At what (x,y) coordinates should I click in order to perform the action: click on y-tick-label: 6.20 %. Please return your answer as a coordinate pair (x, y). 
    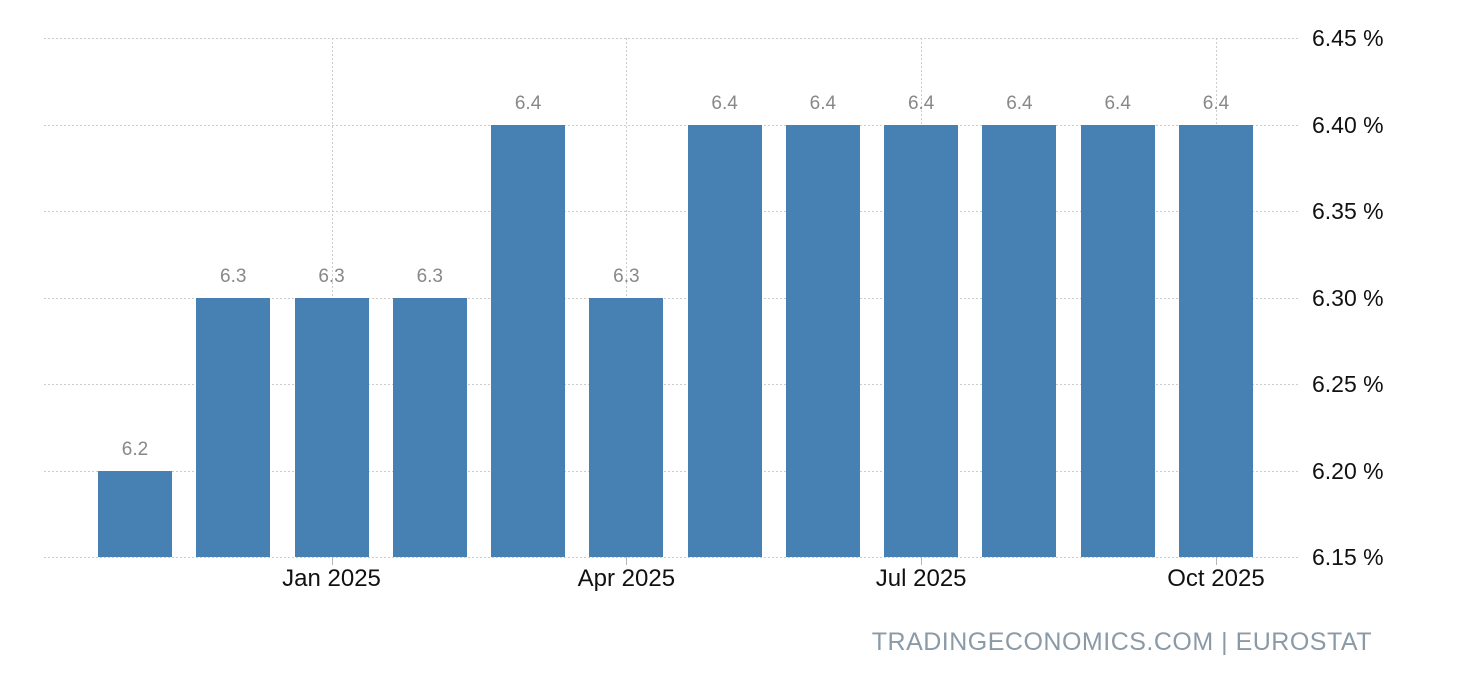
    Looking at the image, I should click on (1348, 470).